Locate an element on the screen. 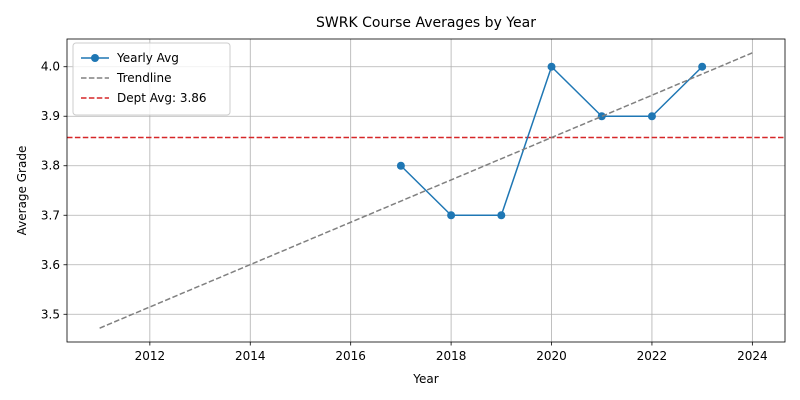 Image resolution: width=800 pixels, height=400 pixels. y-tick-label: 3.9 is located at coordinates (50, 116).